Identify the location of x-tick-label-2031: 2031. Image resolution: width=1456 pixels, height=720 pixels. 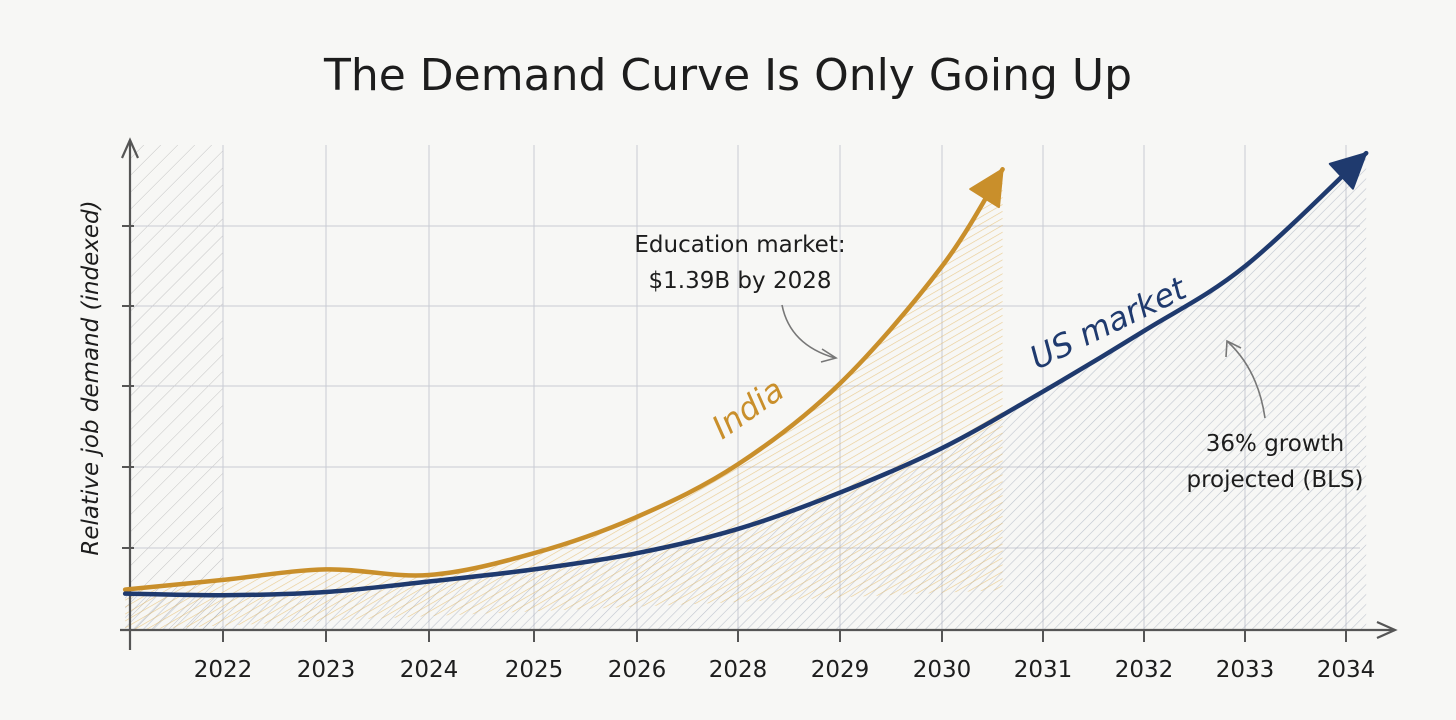
(1043, 670).